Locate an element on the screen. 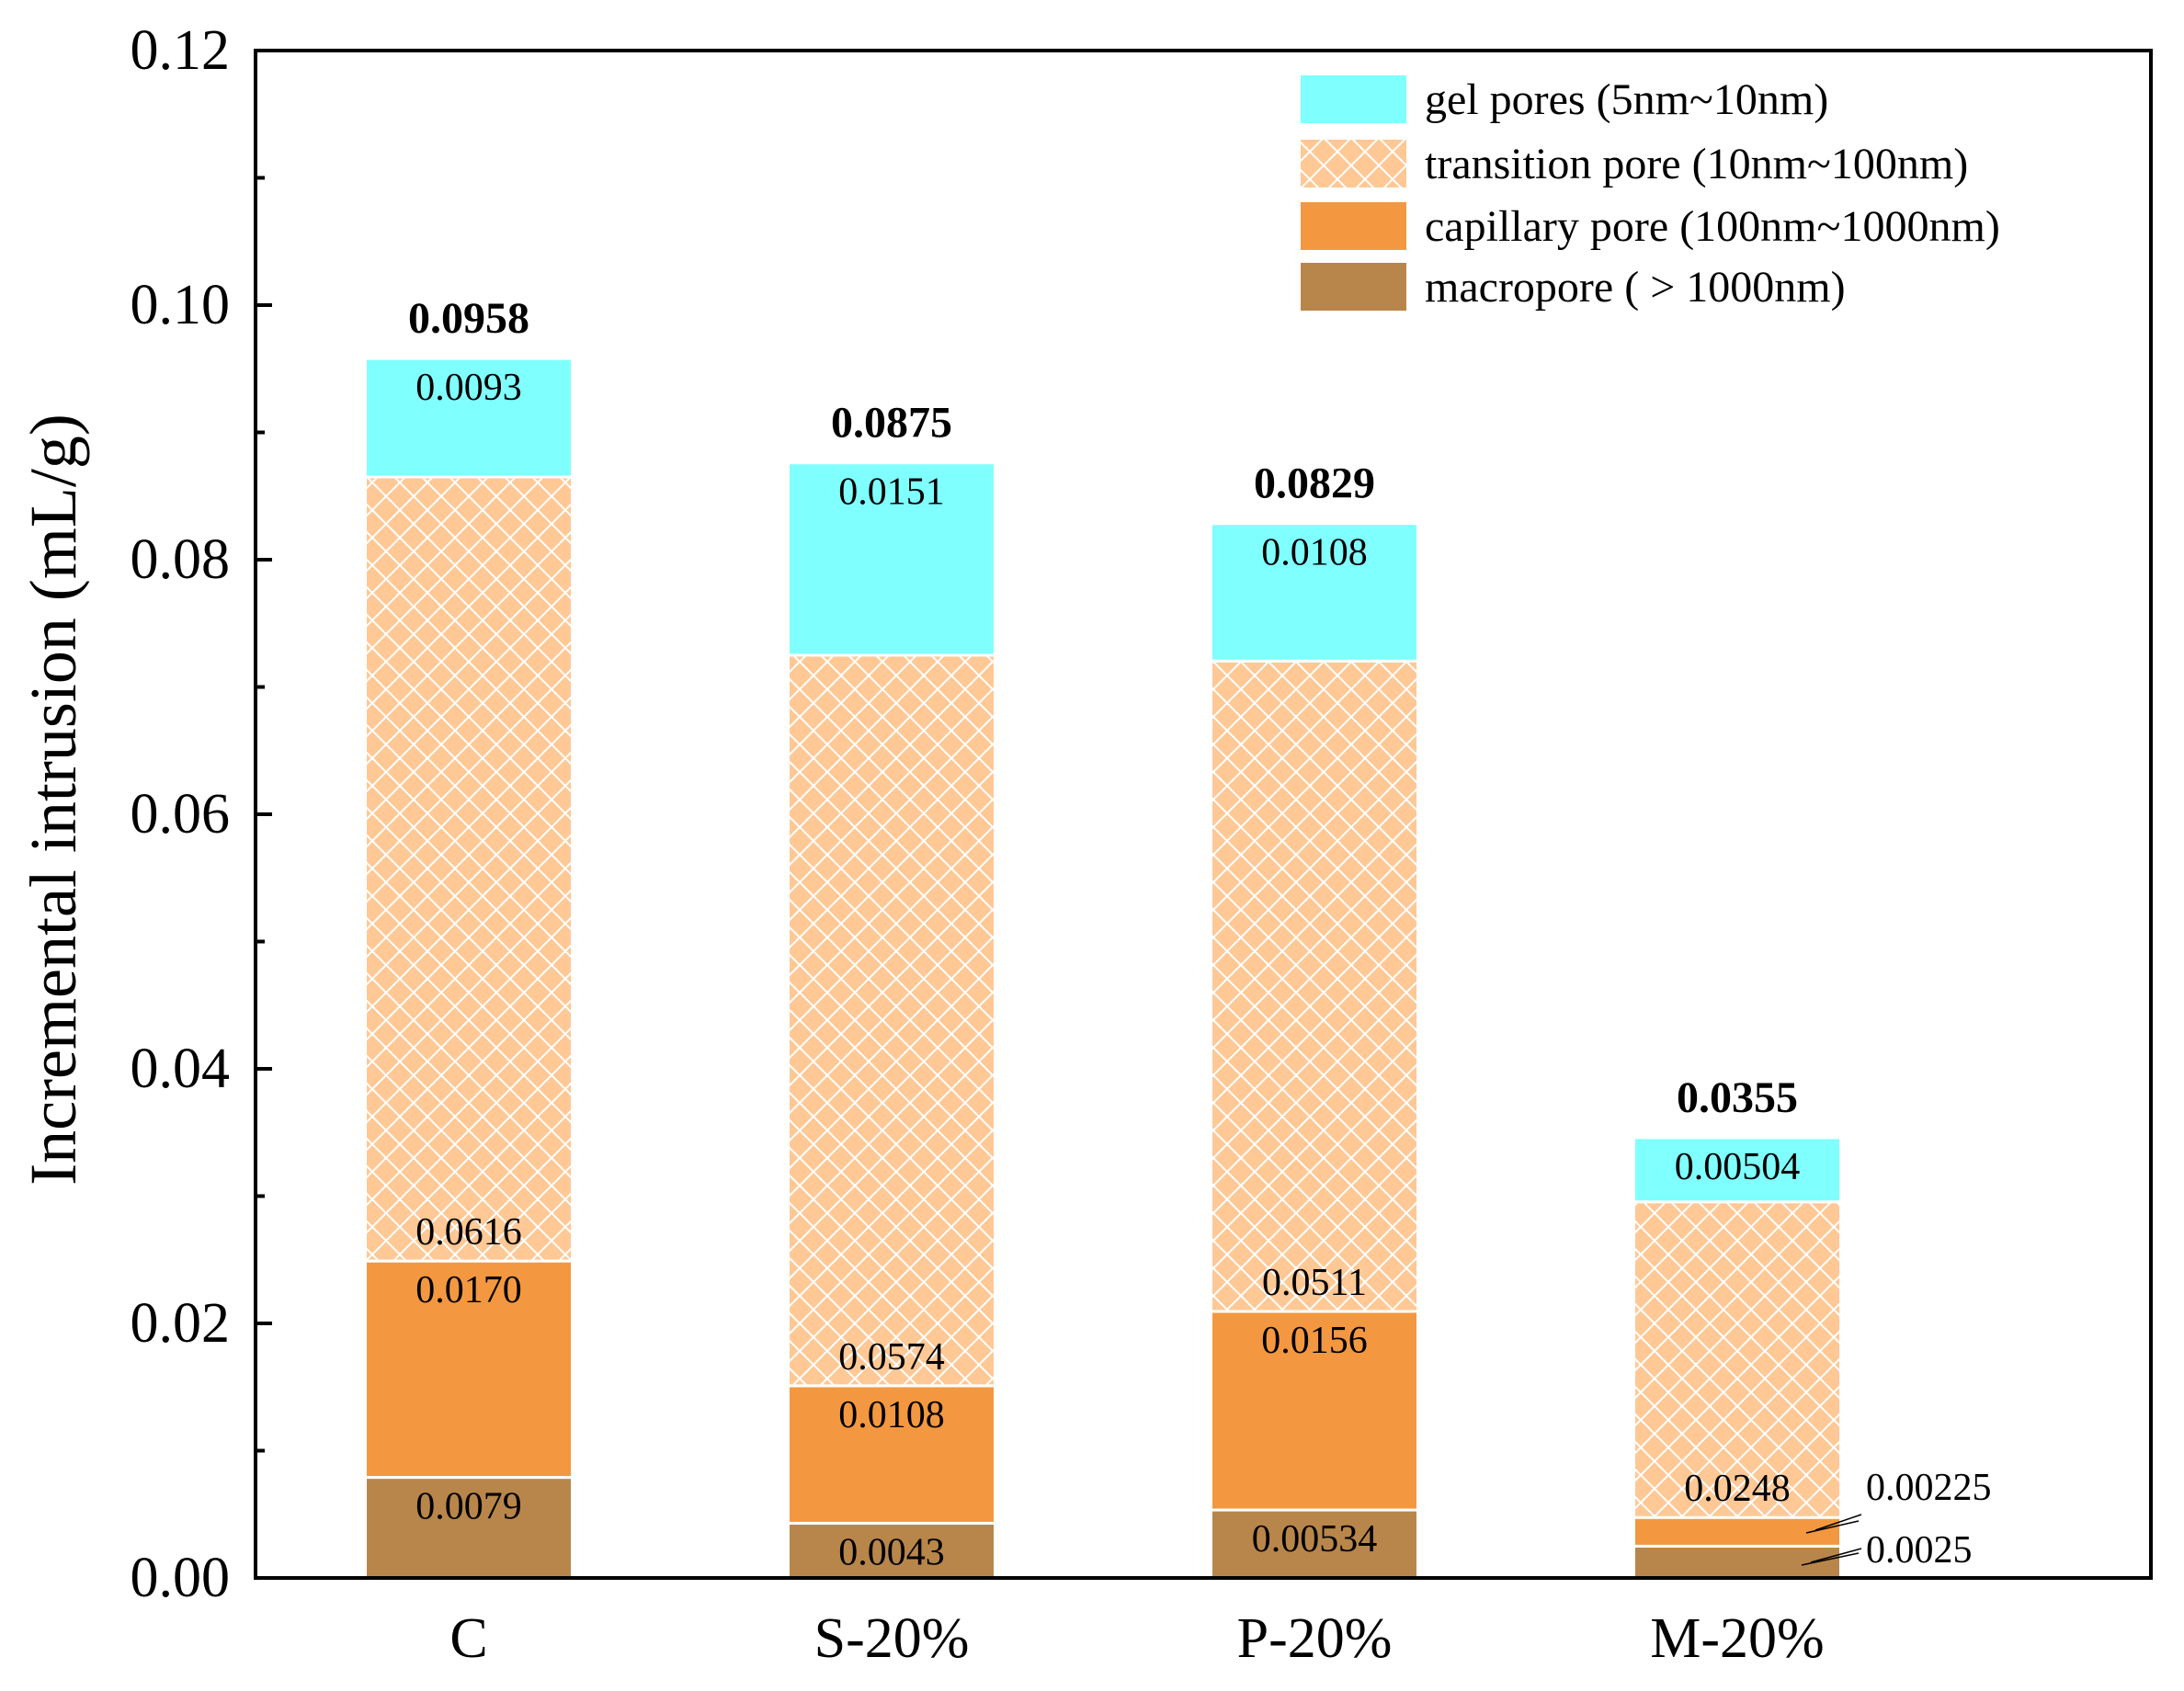  y-tick-label: 0.04 is located at coordinates (181, 1069).